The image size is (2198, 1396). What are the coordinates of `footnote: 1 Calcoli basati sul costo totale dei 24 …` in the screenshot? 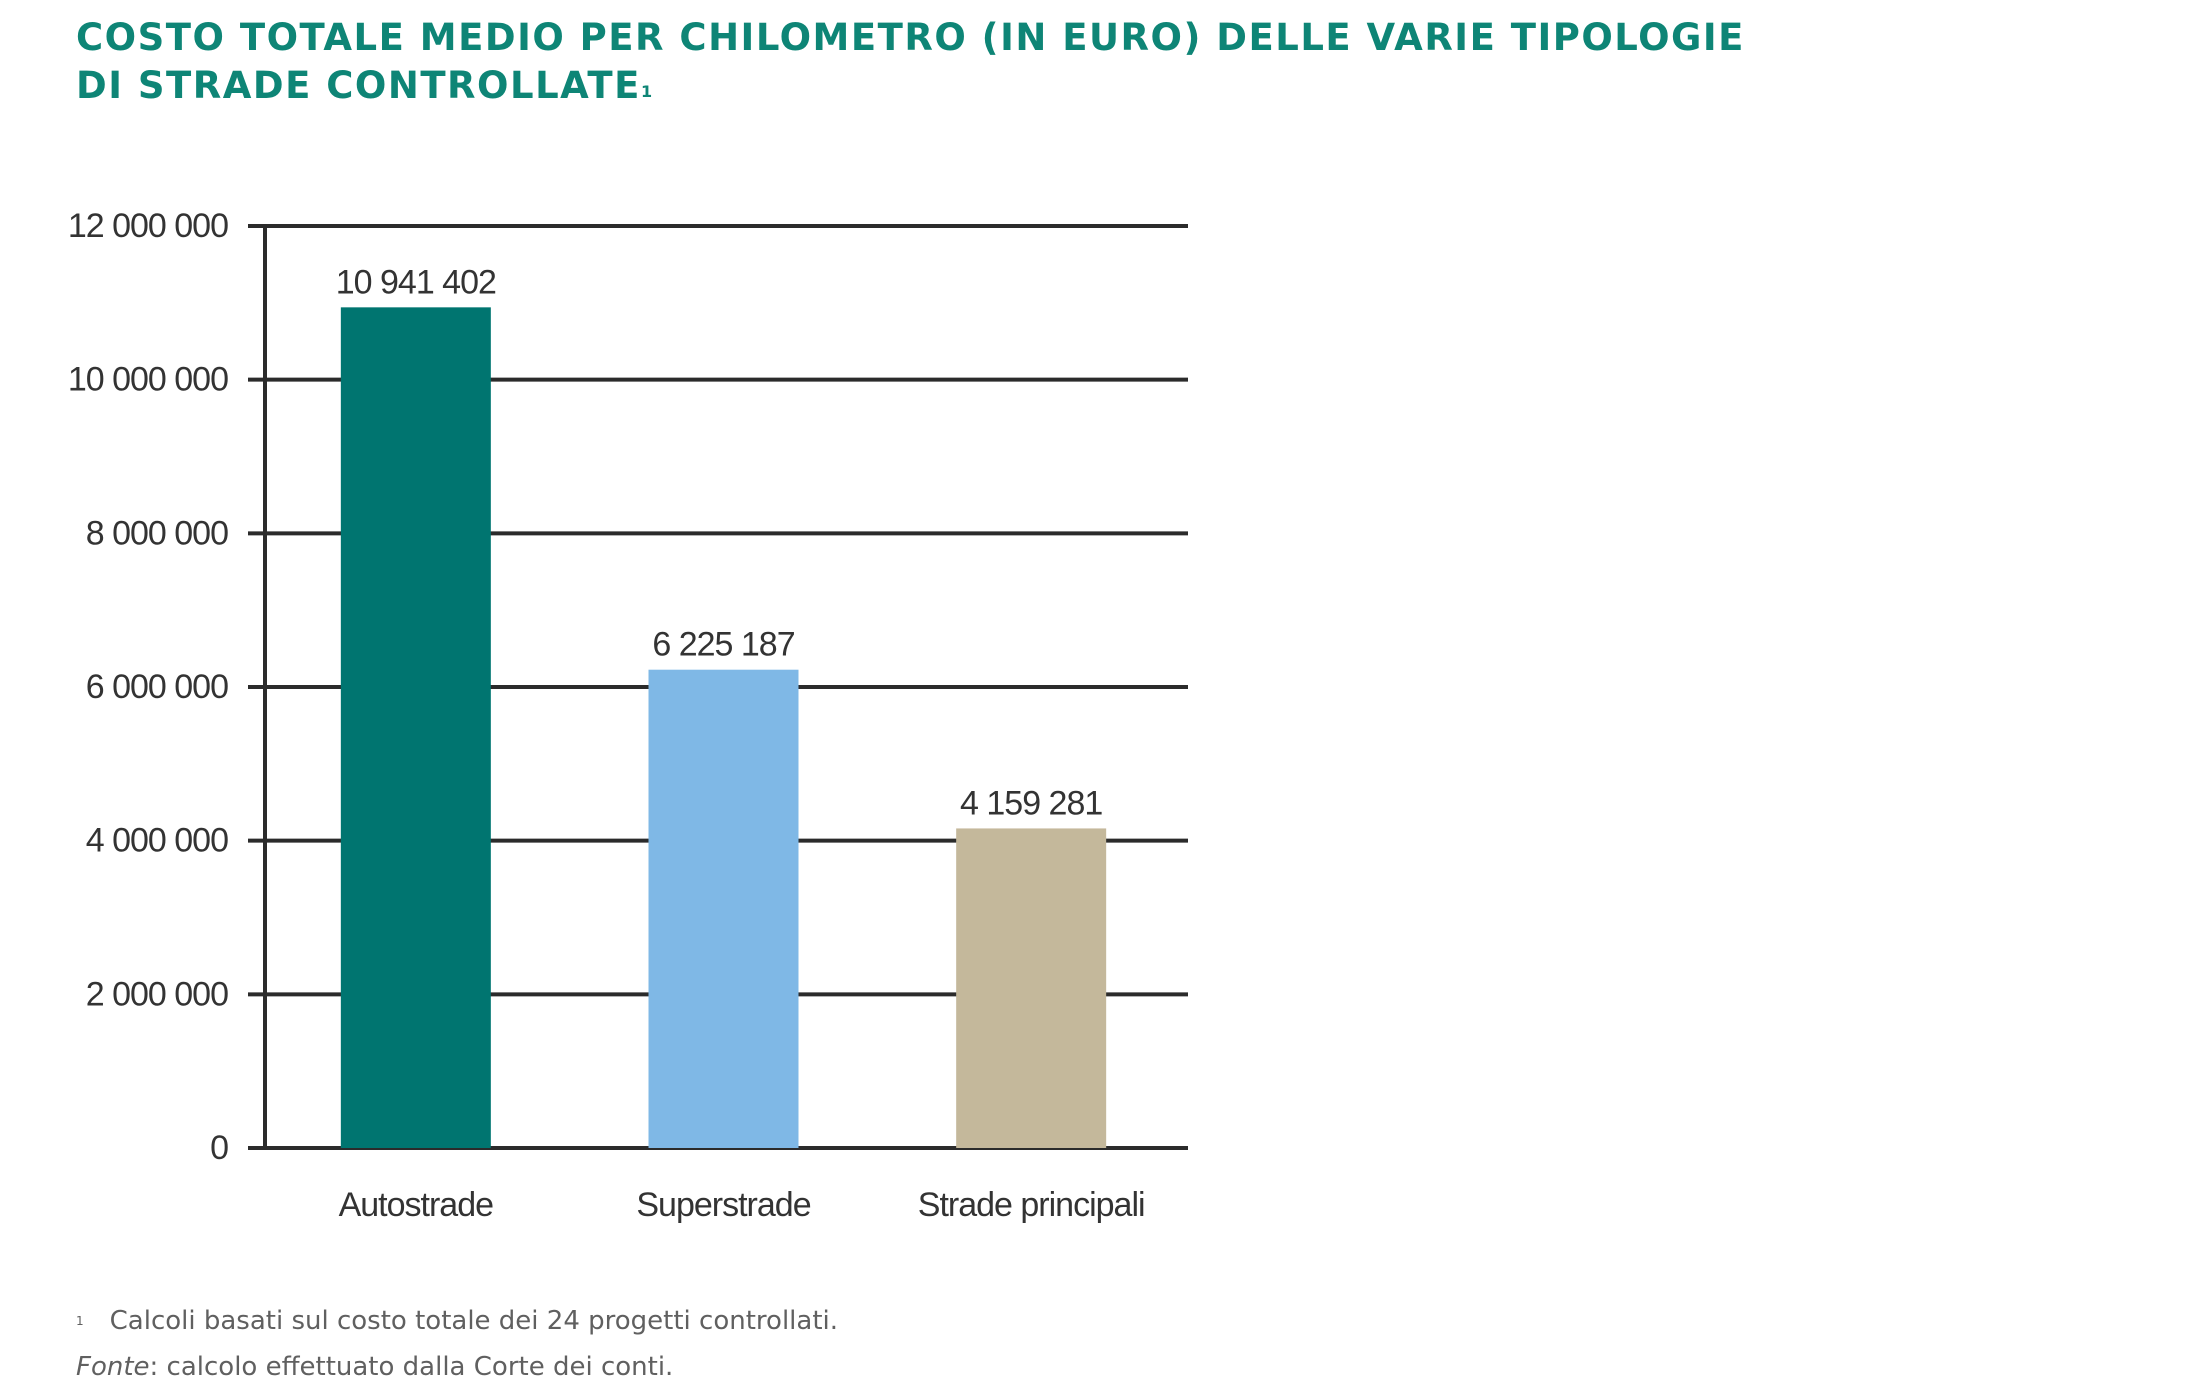 It's located at (457, 1321).